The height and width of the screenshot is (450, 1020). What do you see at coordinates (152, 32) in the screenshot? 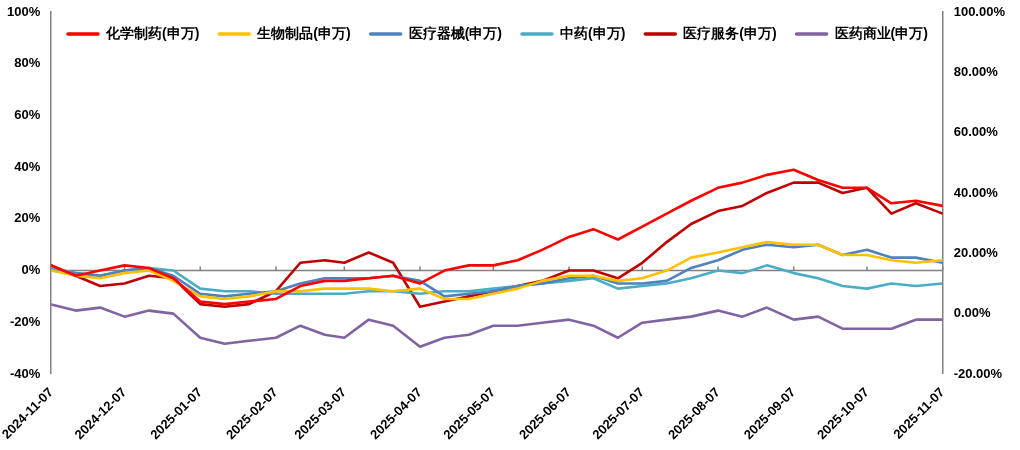
I see `legend-label: 化学制药(申万)` at bounding box center [152, 32].